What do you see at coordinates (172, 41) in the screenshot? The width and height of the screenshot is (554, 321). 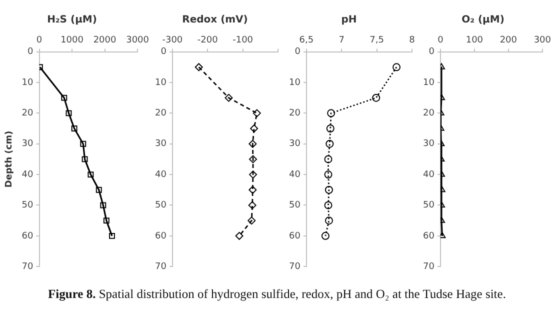 I see `x-tick-label: -300` at bounding box center [172, 41].